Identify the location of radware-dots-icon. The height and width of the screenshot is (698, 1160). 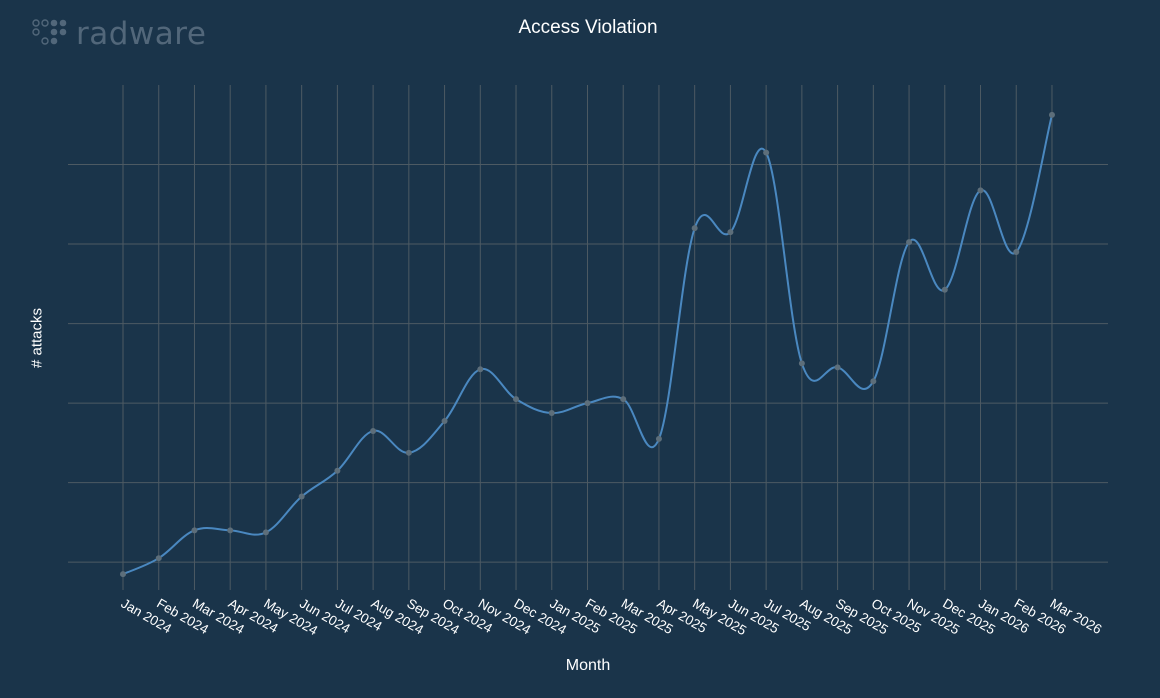
(49, 32).